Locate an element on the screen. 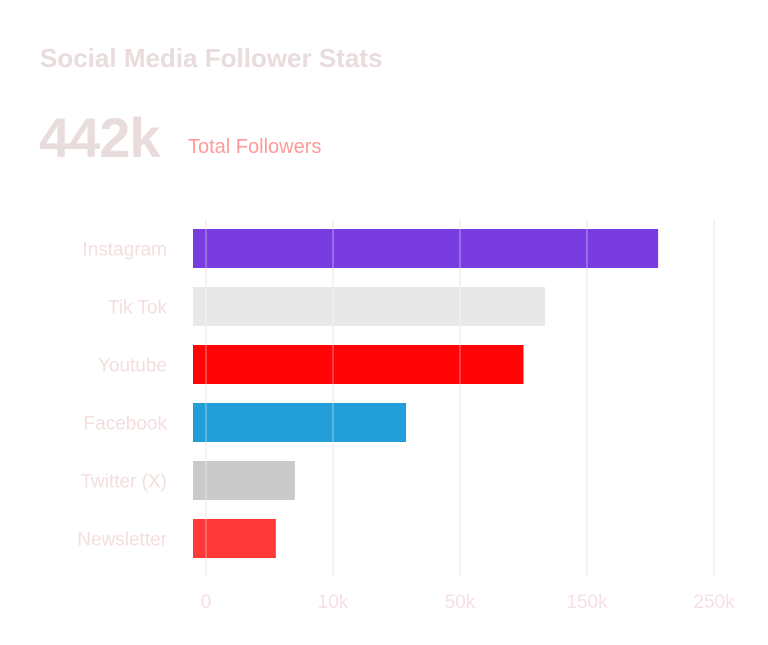 The height and width of the screenshot is (645, 768). bar-youtube is located at coordinates (358, 364).